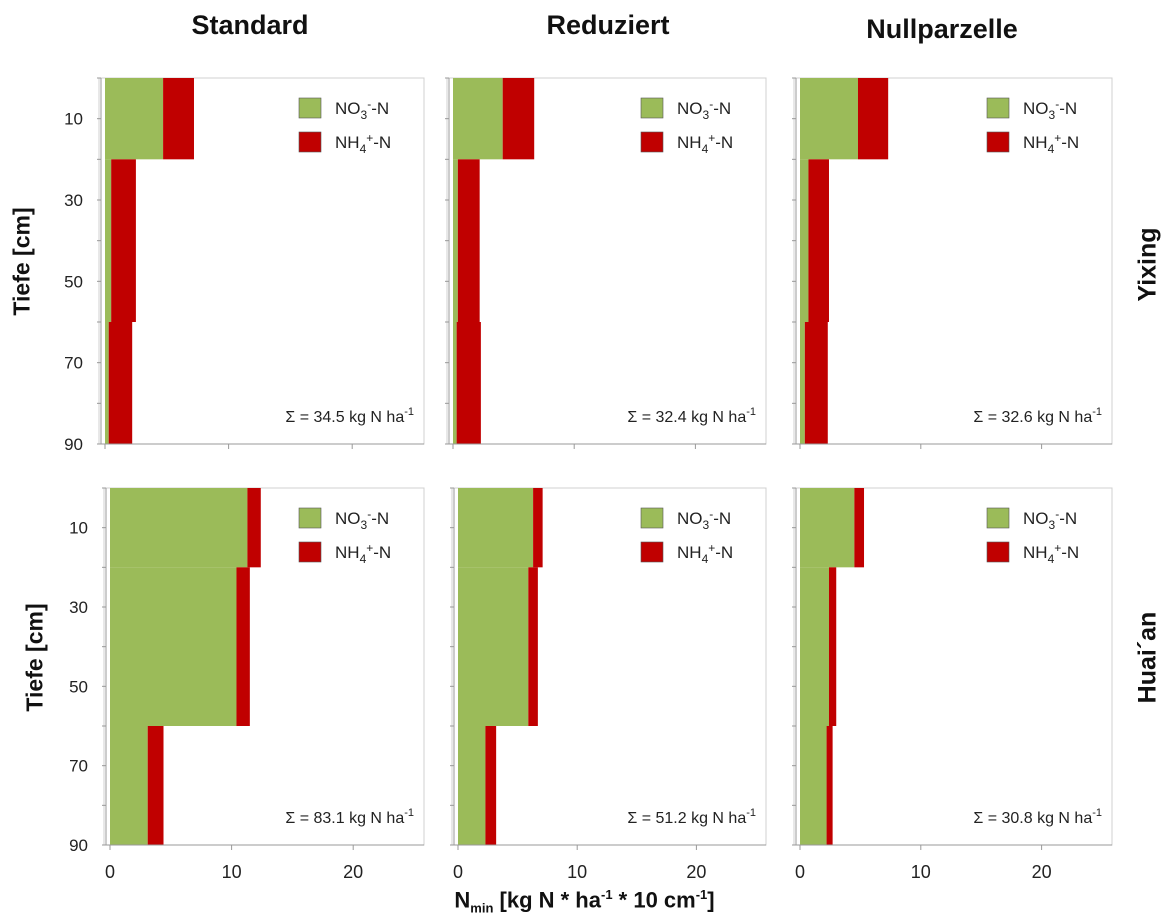 The height and width of the screenshot is (922, 1169). I want to click on sum-annotation: Σ = 32.6 kg N ha-1, so click(1037, 416).